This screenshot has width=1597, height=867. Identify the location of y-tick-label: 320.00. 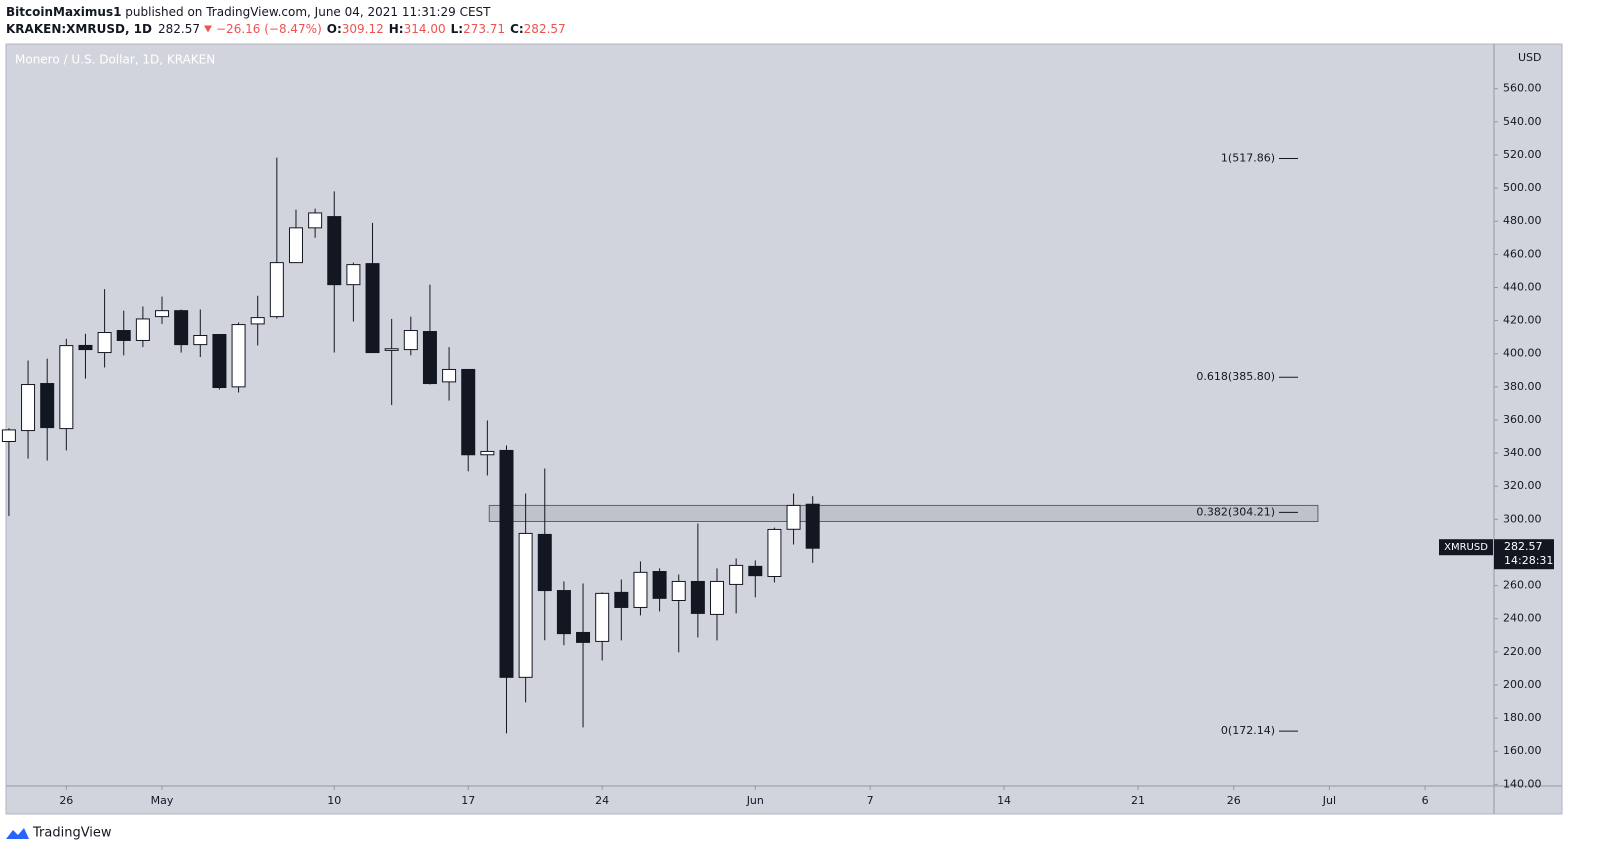
(1522, 485).